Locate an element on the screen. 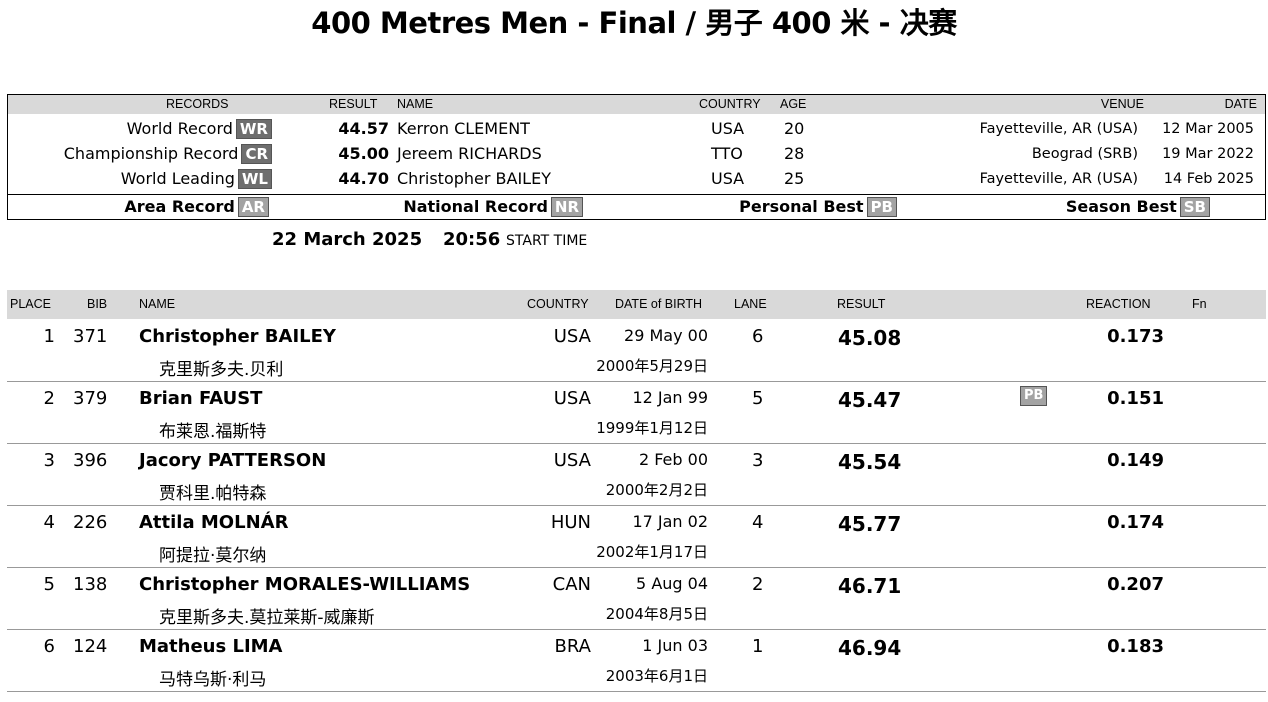  date-of-birth-cn: 2002年1月17日 is located at coordinates (652, 552).